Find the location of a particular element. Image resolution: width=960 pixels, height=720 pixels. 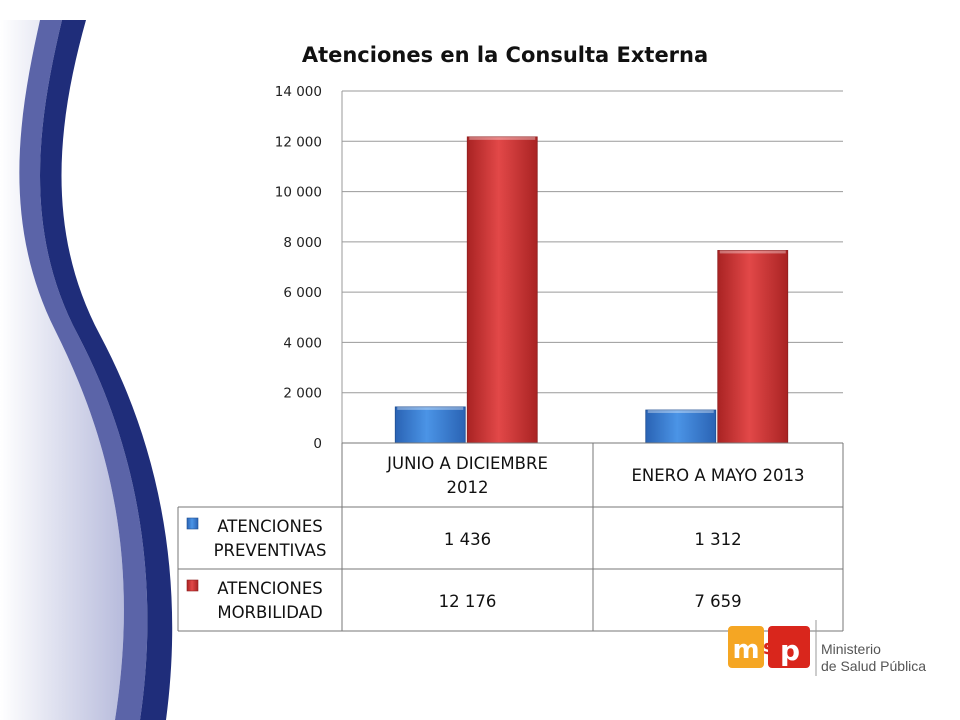

category-label: JUNIO A DICIEMBRE is located at coordinates (467, 463).